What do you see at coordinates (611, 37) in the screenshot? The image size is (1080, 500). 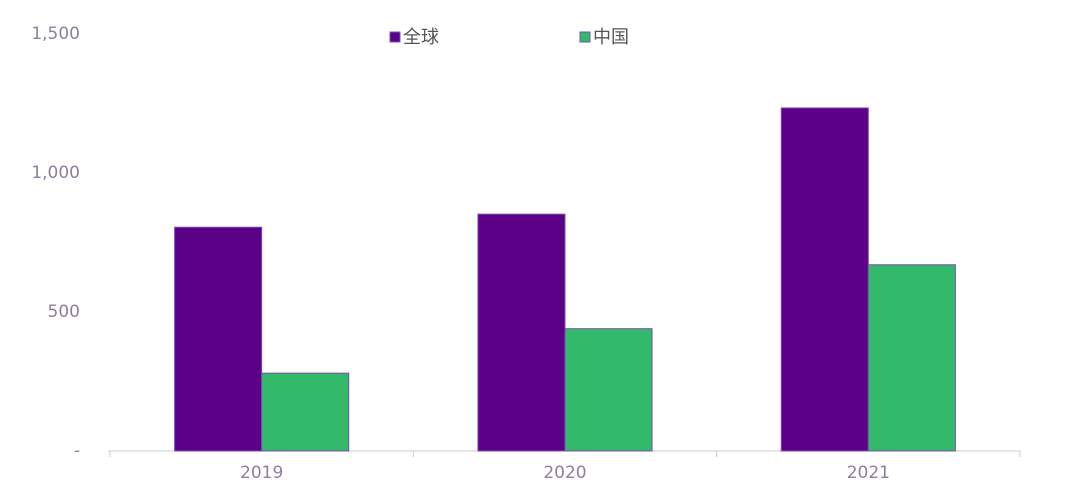 I see `legend-label: 中国` at bounding box center [611, 37].